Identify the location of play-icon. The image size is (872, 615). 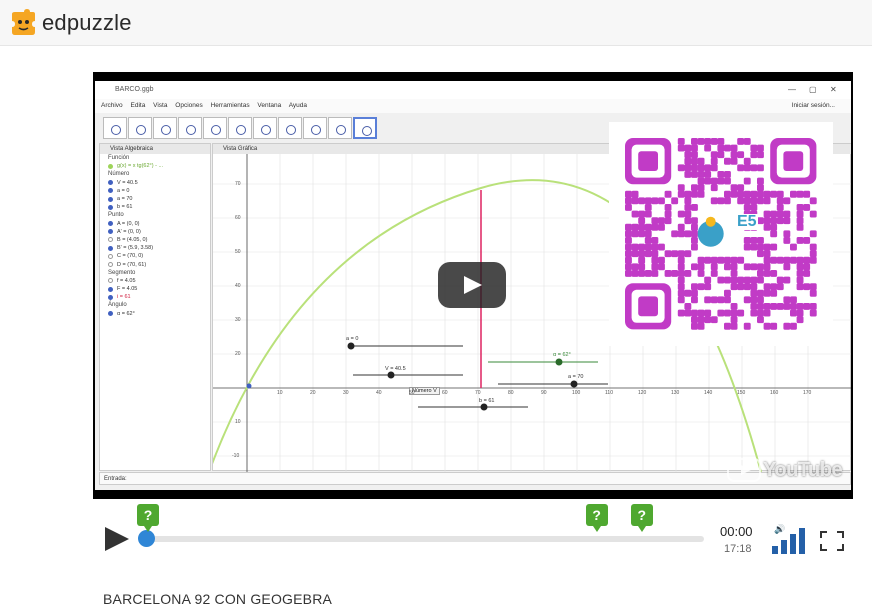
(117, 539).